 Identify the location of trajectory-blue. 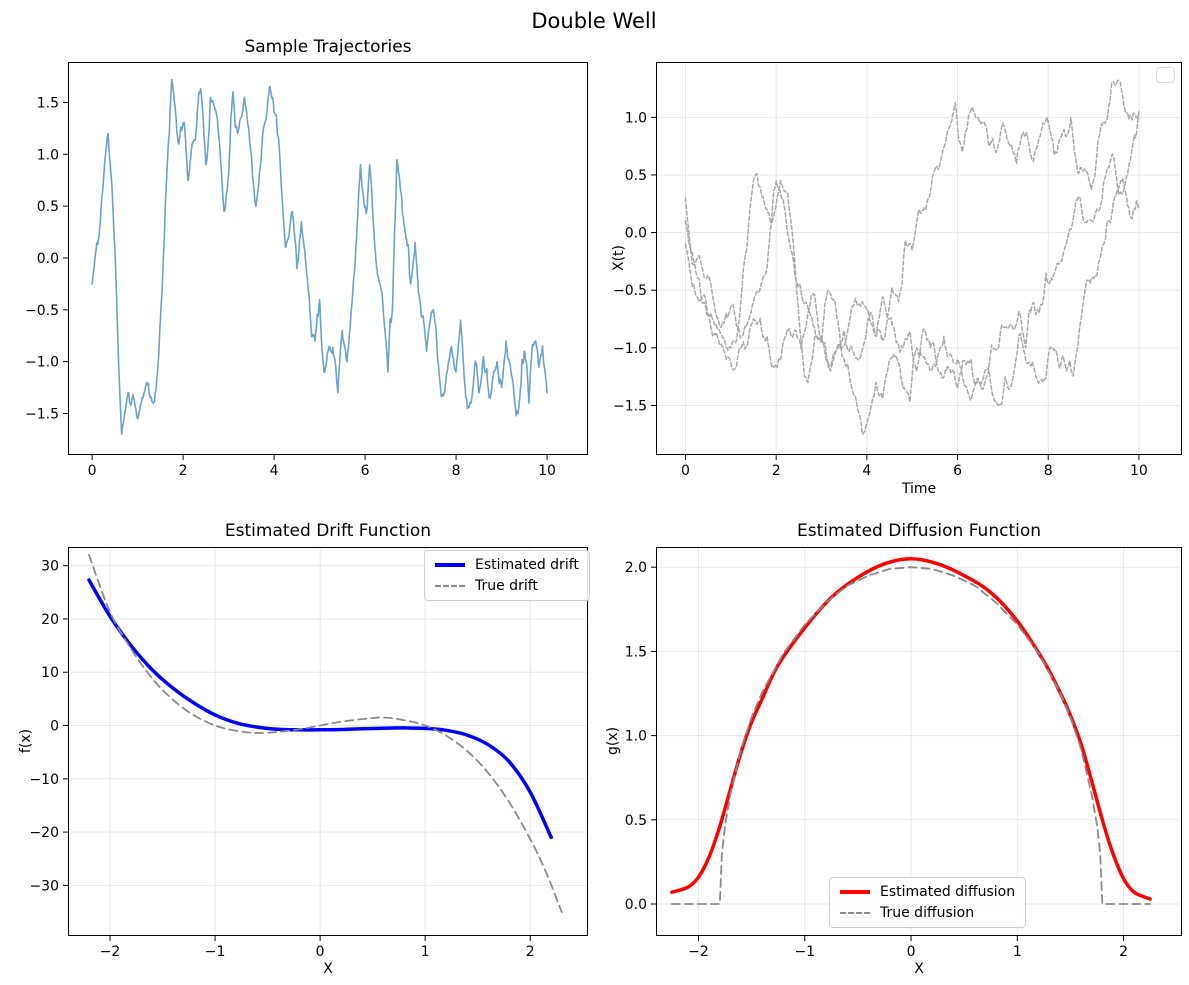
(319, 257).